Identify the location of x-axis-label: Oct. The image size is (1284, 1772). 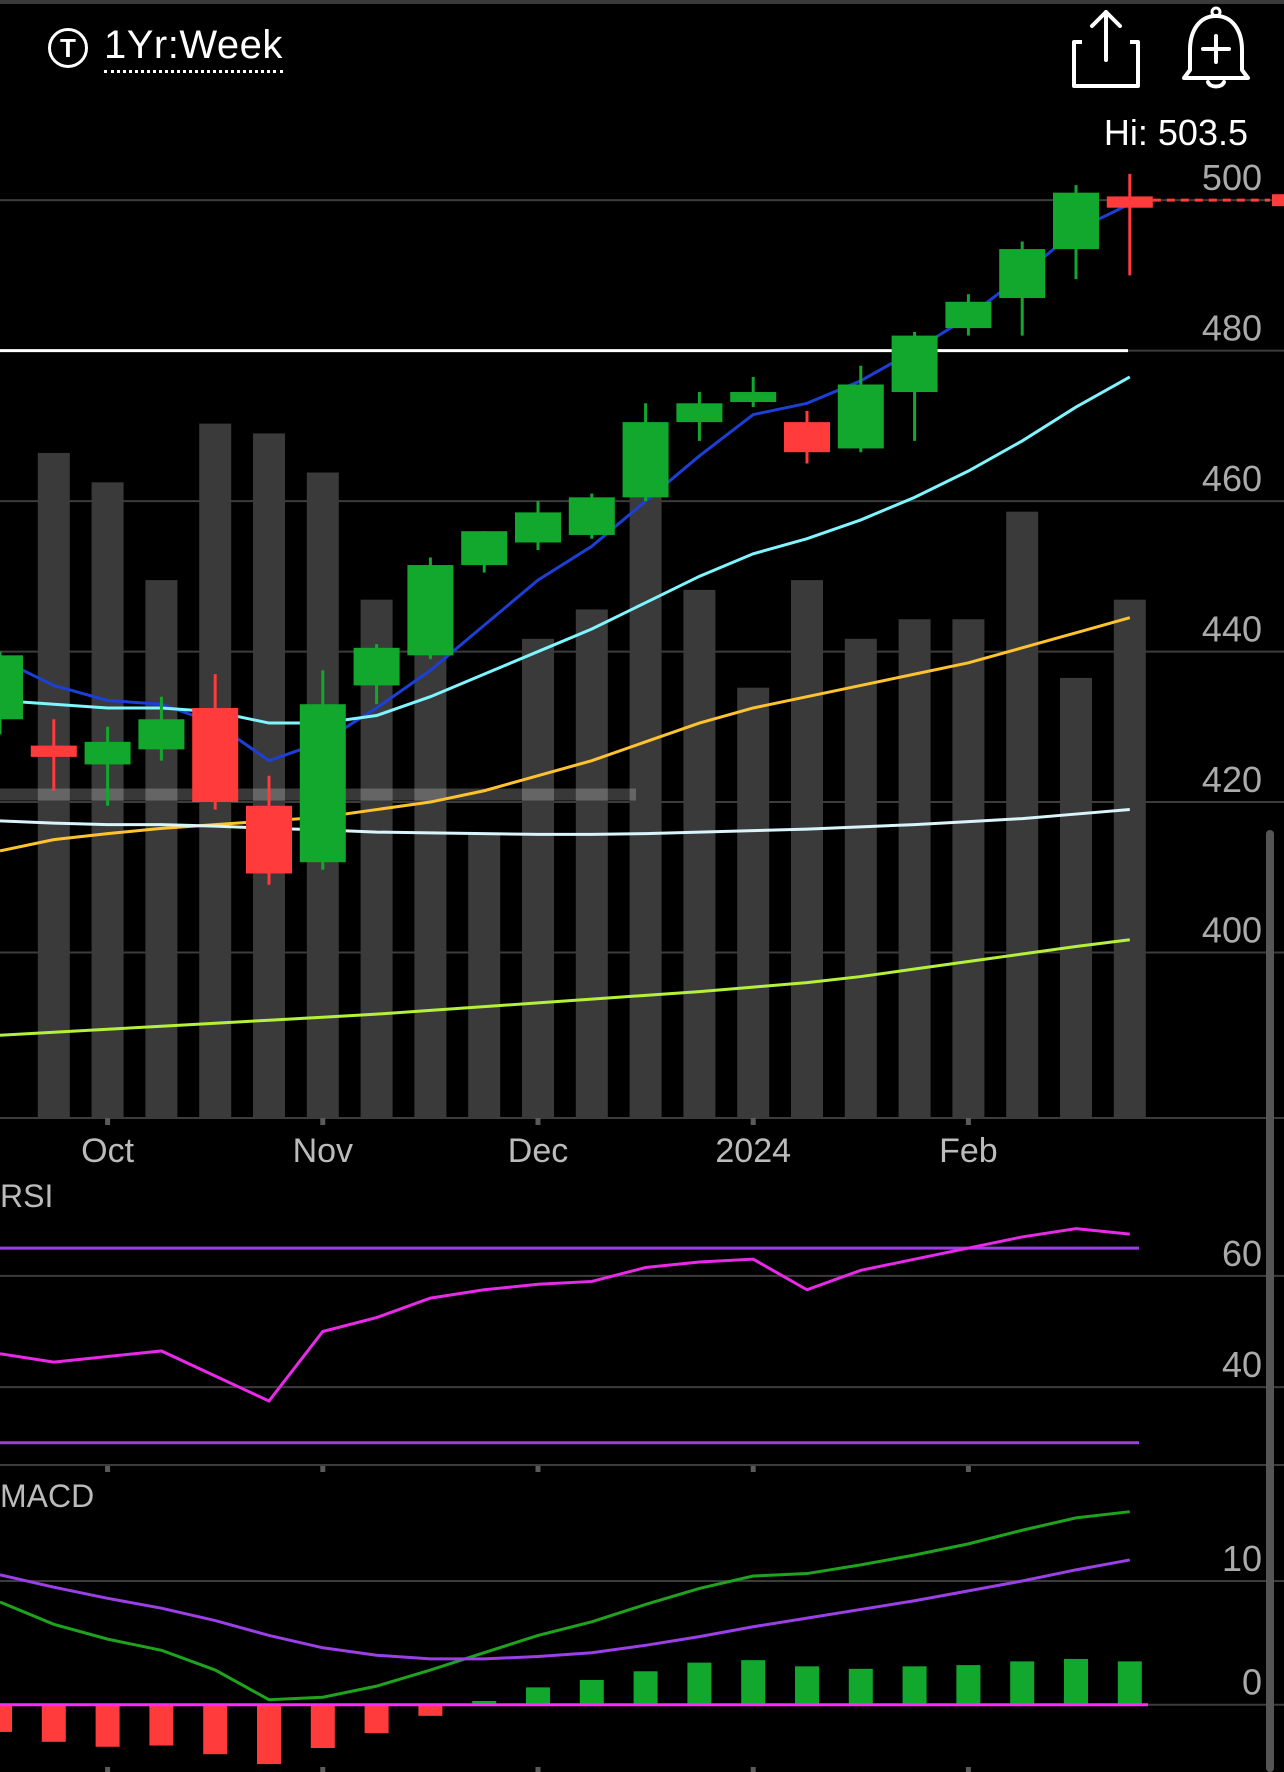
(107, 1151).